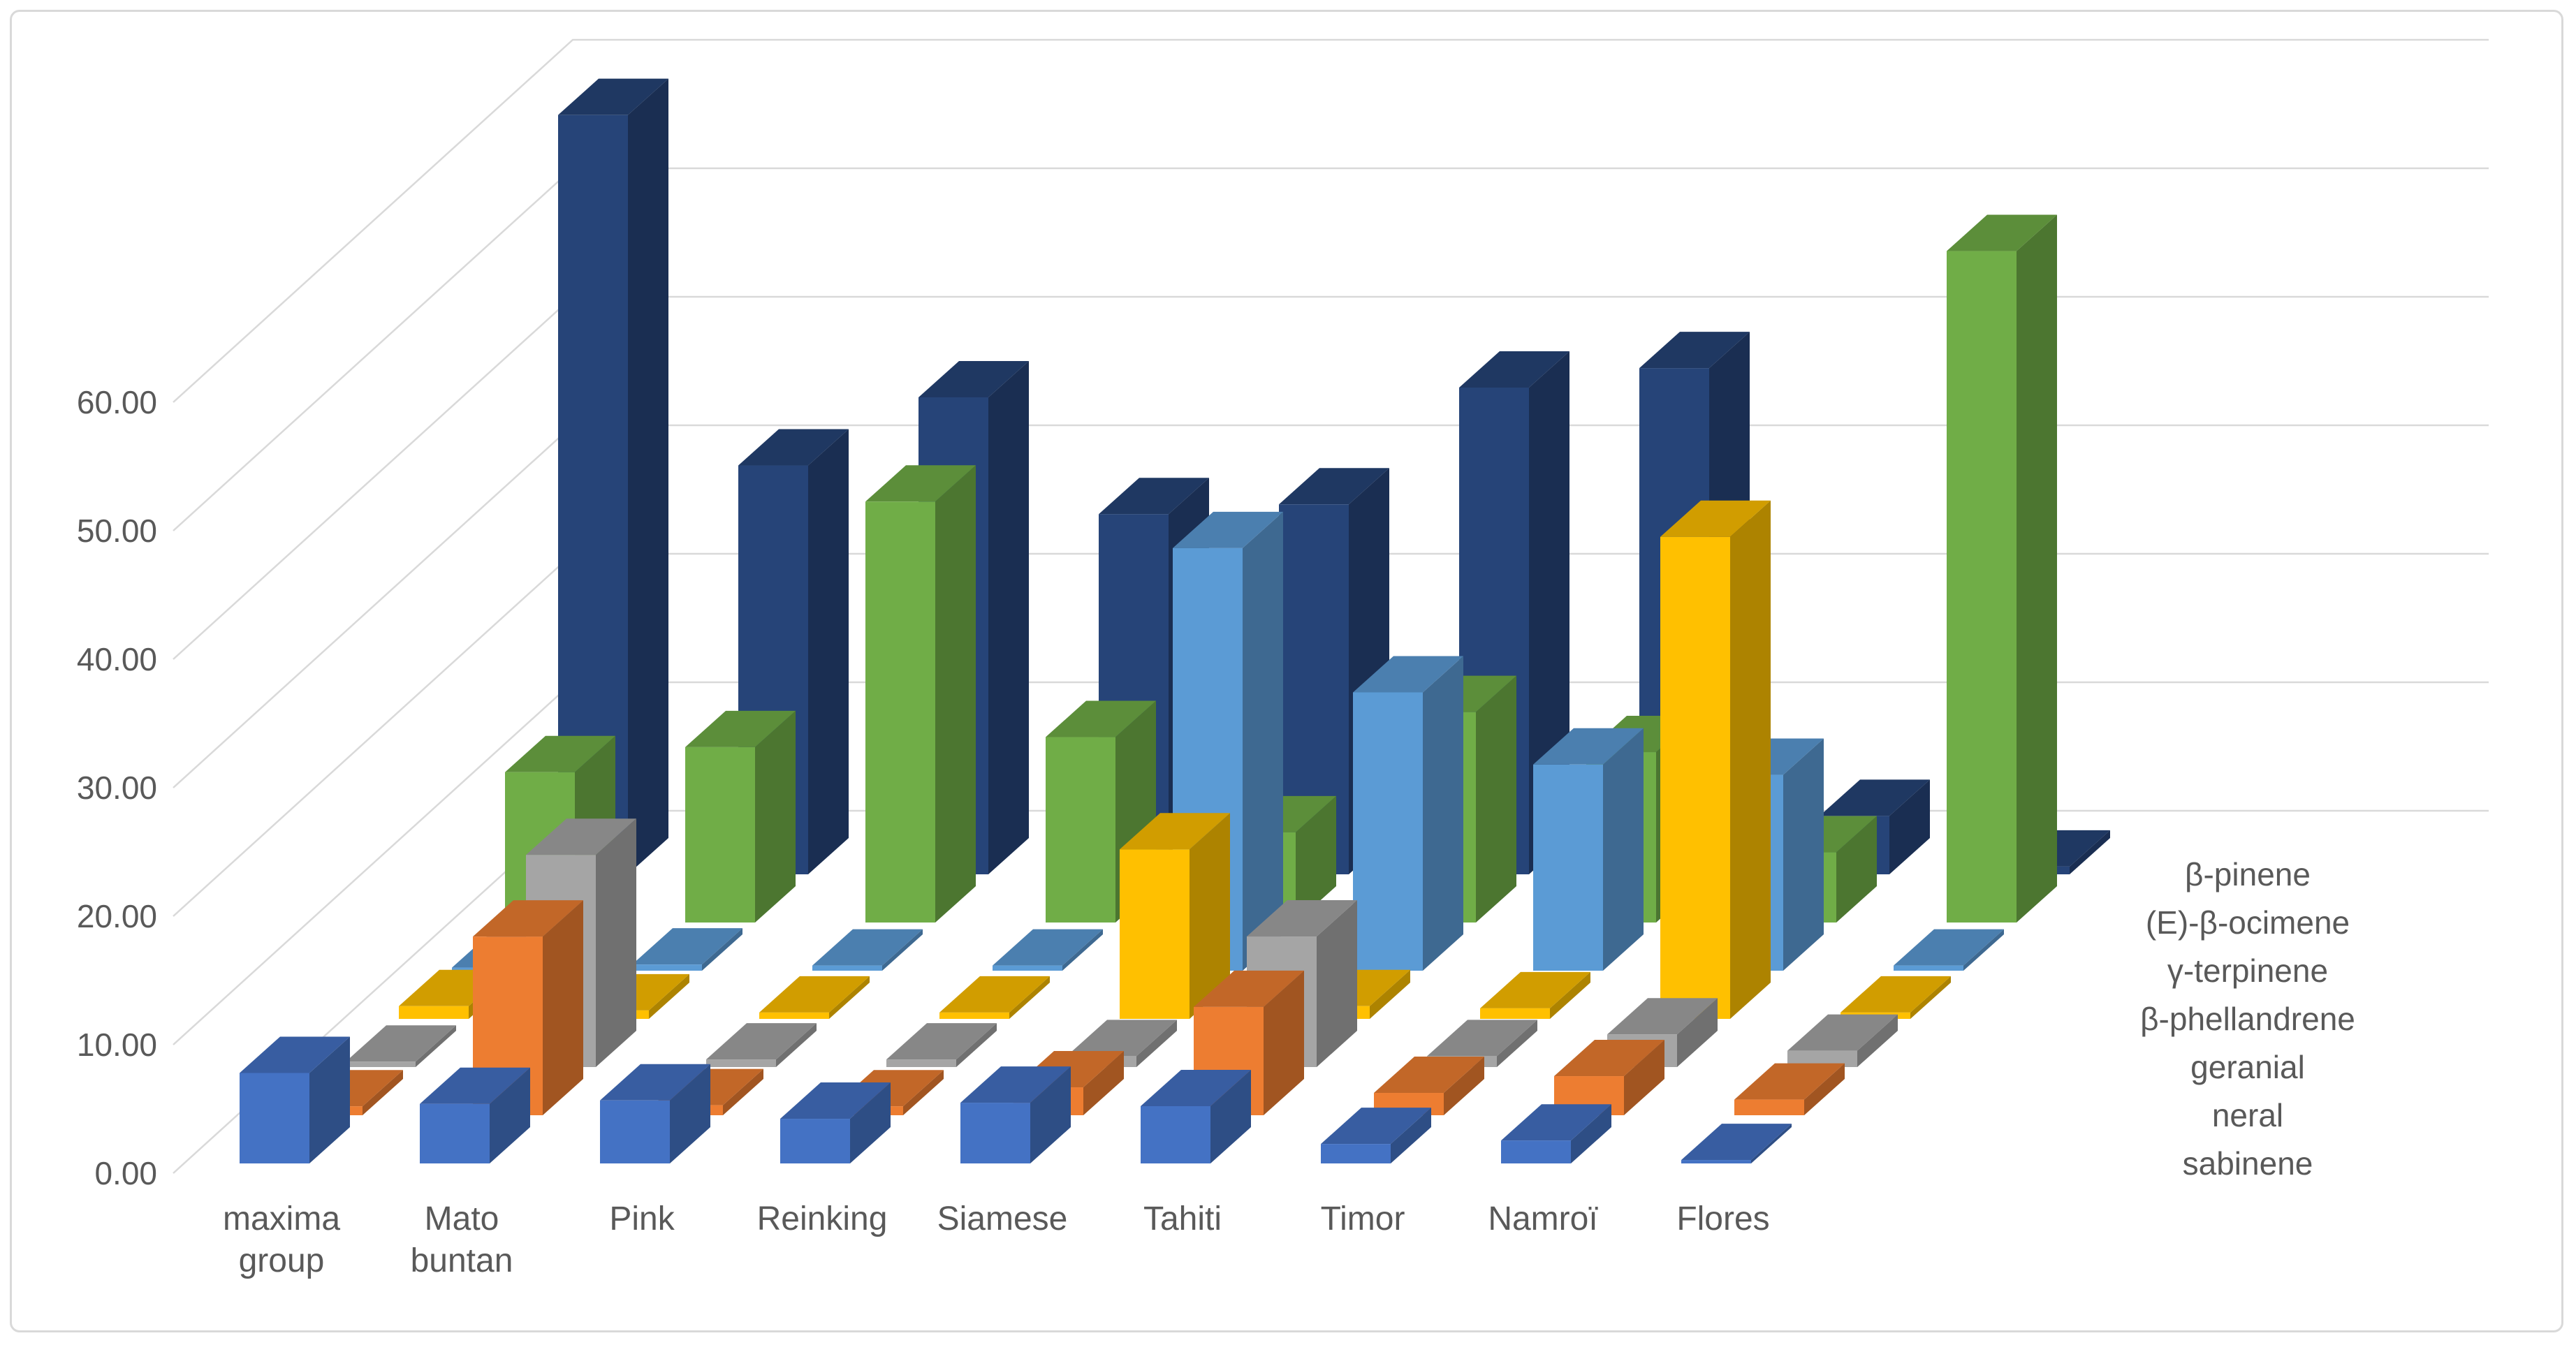 The width and height of the screenshot is (2576, 1345). What do you see at coordinates (462, 1218) in the screenshot?
I see `category-label-Mato buntan: Mato` at bounding box center [462, 1218].